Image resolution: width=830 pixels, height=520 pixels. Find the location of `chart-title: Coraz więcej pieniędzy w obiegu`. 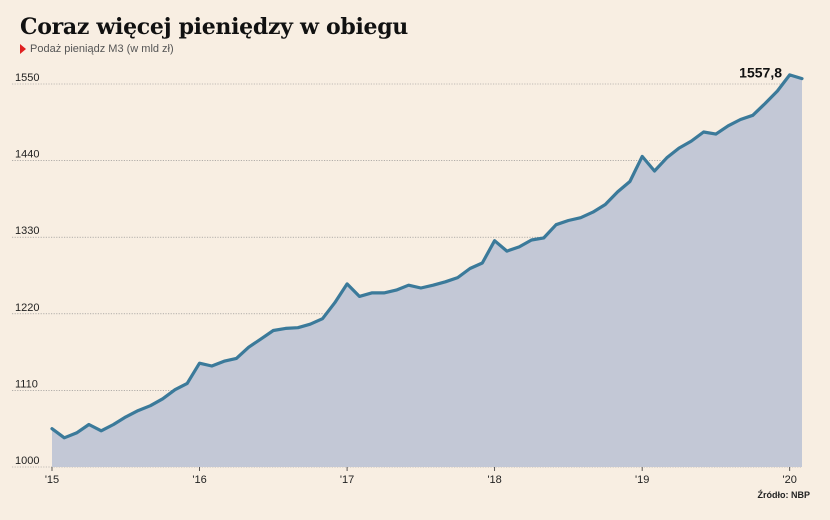

chart-title: Coraz więcej pieniędzy w obiegu is located at coordinates (214, 27).